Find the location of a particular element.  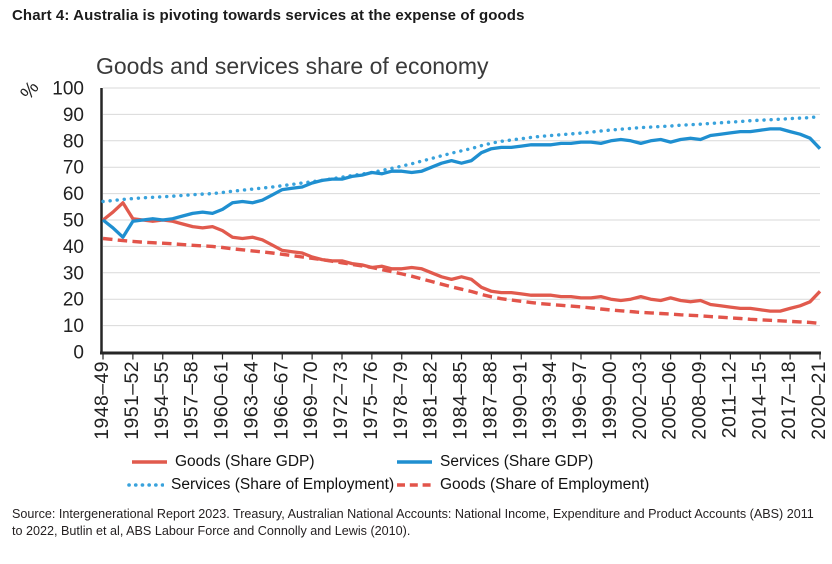

legend-label: Goods (Share of Employment) is located at coordinates (545, 484).